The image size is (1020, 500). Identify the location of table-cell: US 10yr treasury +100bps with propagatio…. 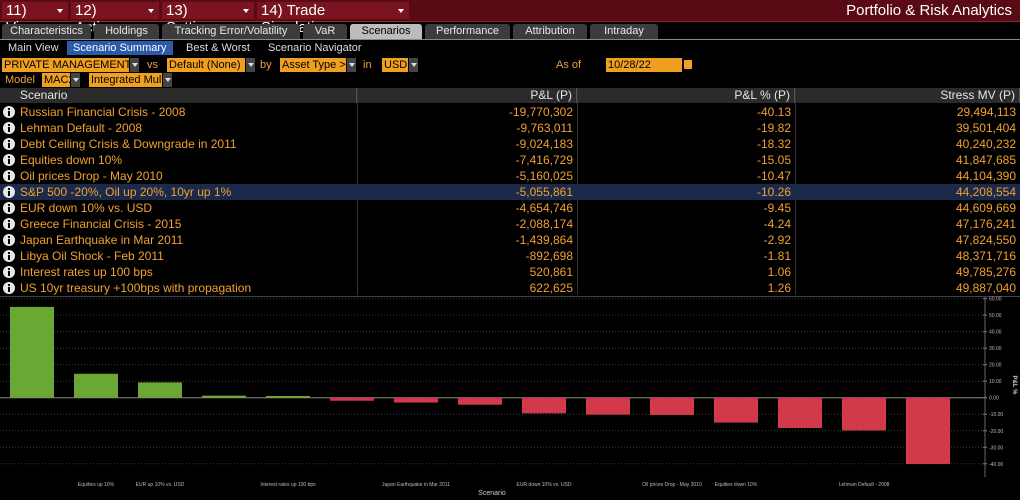
(136, 288).